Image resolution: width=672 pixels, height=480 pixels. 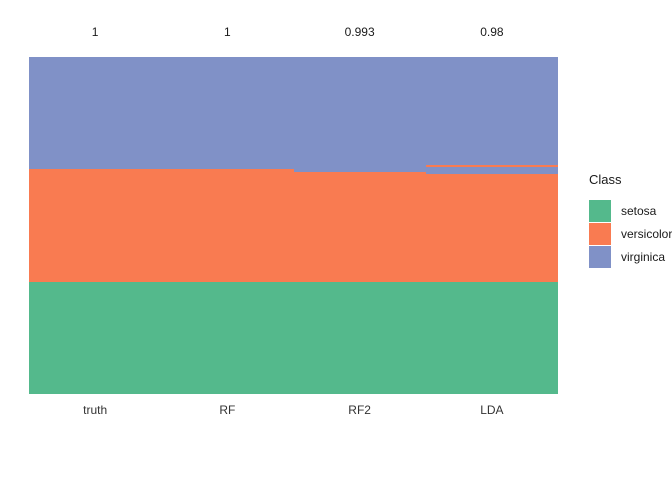 What do you see at coordinates (600, 257) in the screenshot?
I see `legend-swatch-virginica` at bounding box center [600, 257].